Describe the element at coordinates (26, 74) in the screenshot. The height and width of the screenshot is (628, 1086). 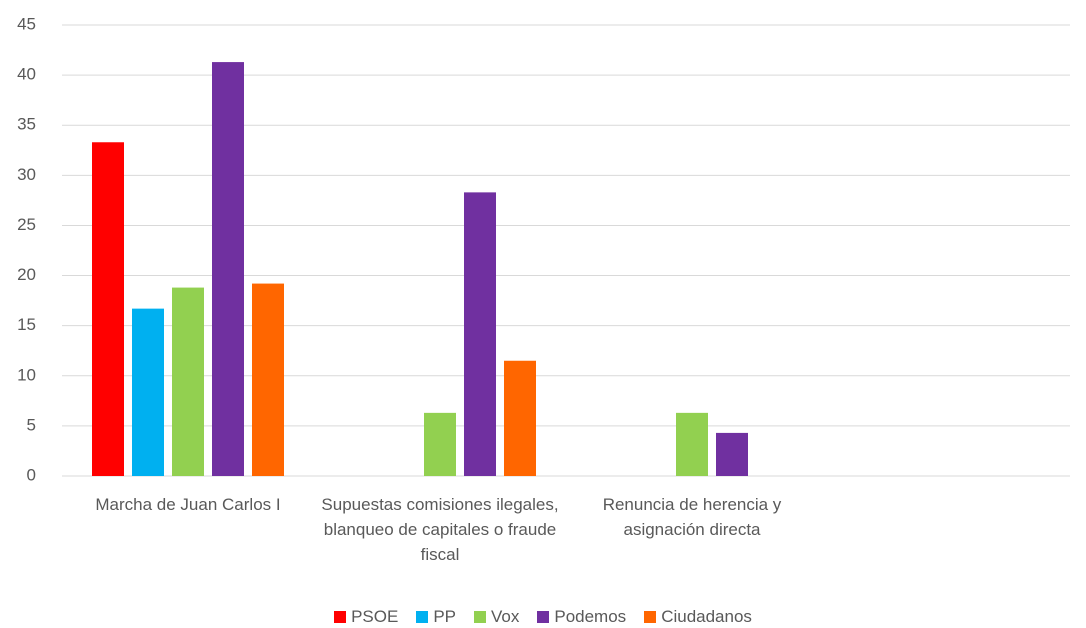
I see `y-tick-label: 40` at that location.